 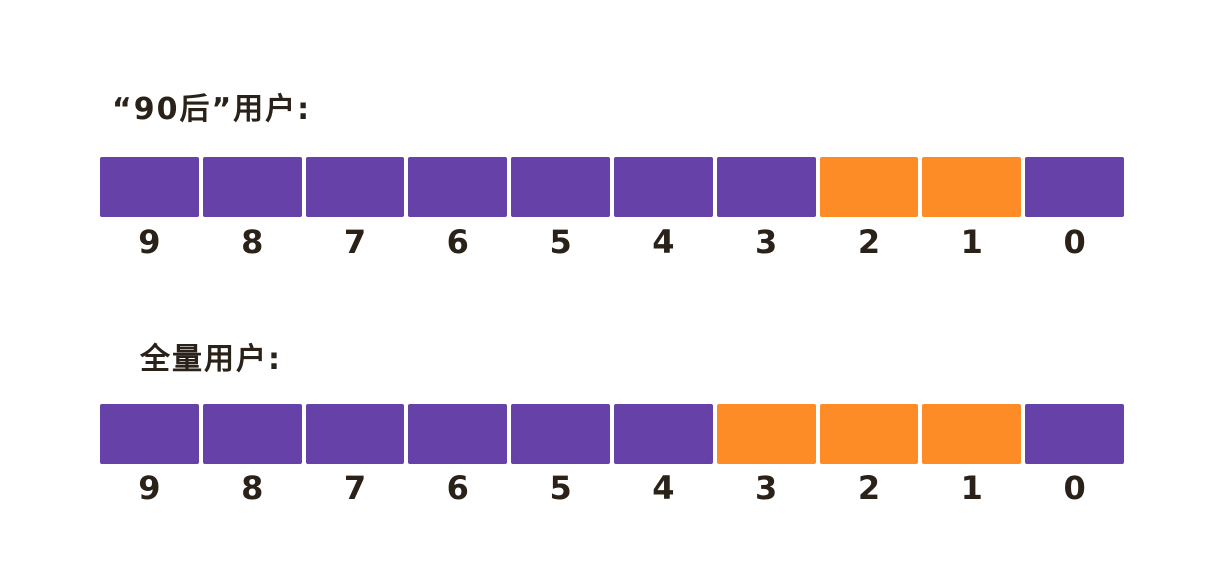 I want to click on group-title-all-users: 全量用户:, so click(x=211, y=359).